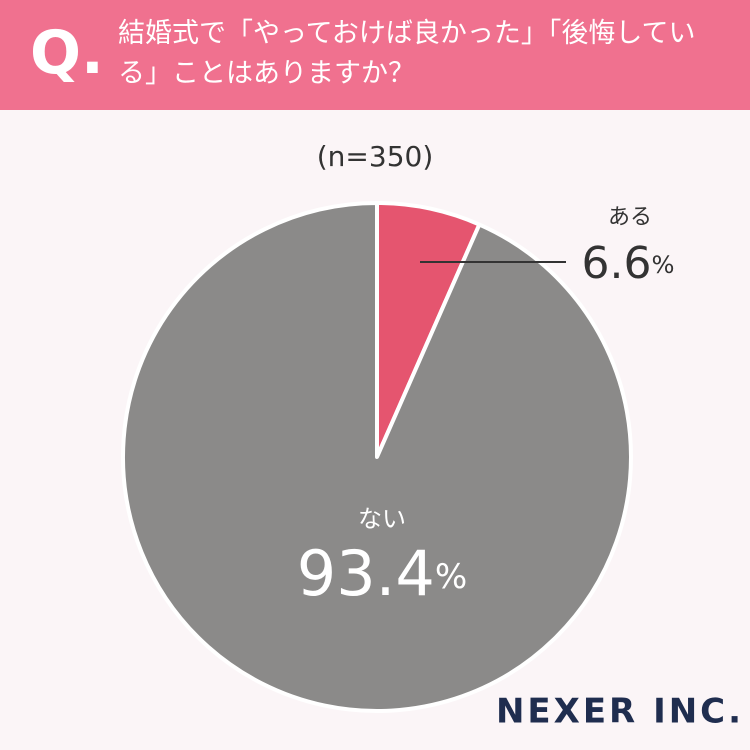 This screenshot has width=750, height=750. Describe the element at coordinates (620, 712) in the screenshot. I see `logo: NEXER INC.` at that location.